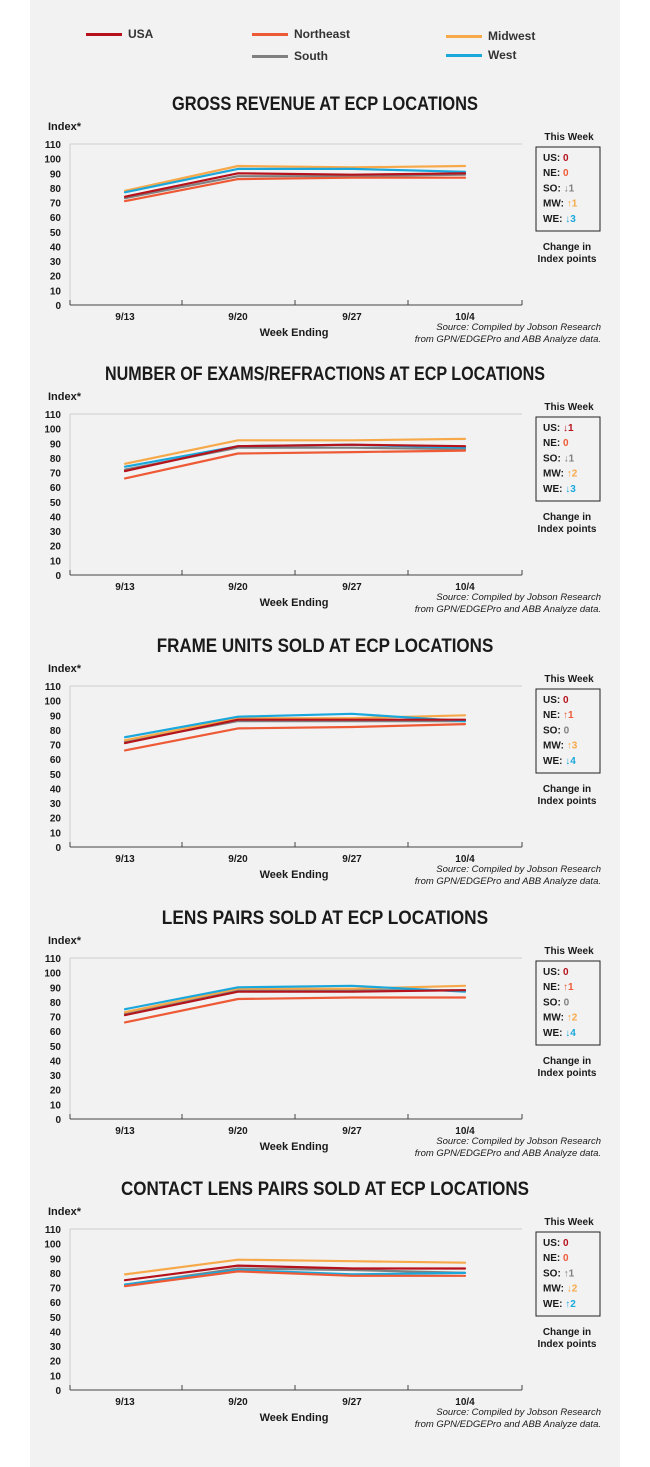 The image size is (650, 1467). I want to click on source-note: from GPN/EDGEPro and ABB Analyze data., so click(508, 339).